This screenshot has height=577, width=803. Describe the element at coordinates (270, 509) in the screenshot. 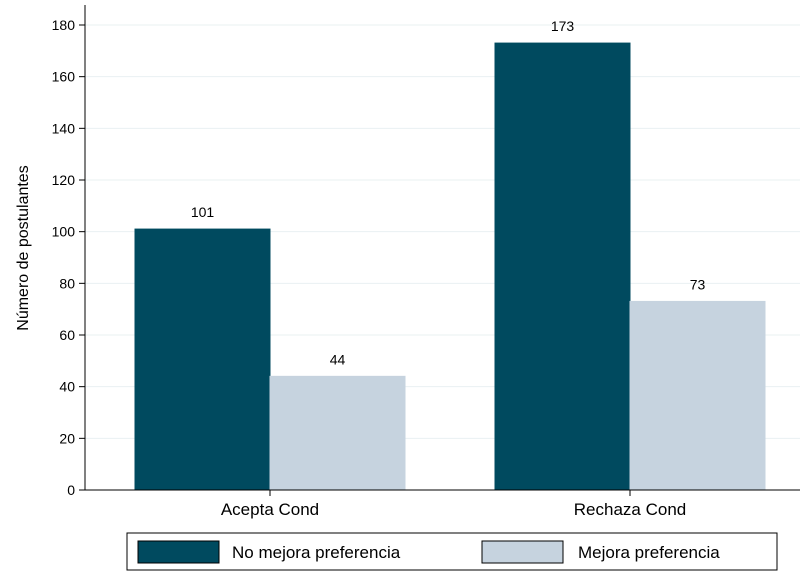

I see `x-tick-label: Acepta Cond` at that location.